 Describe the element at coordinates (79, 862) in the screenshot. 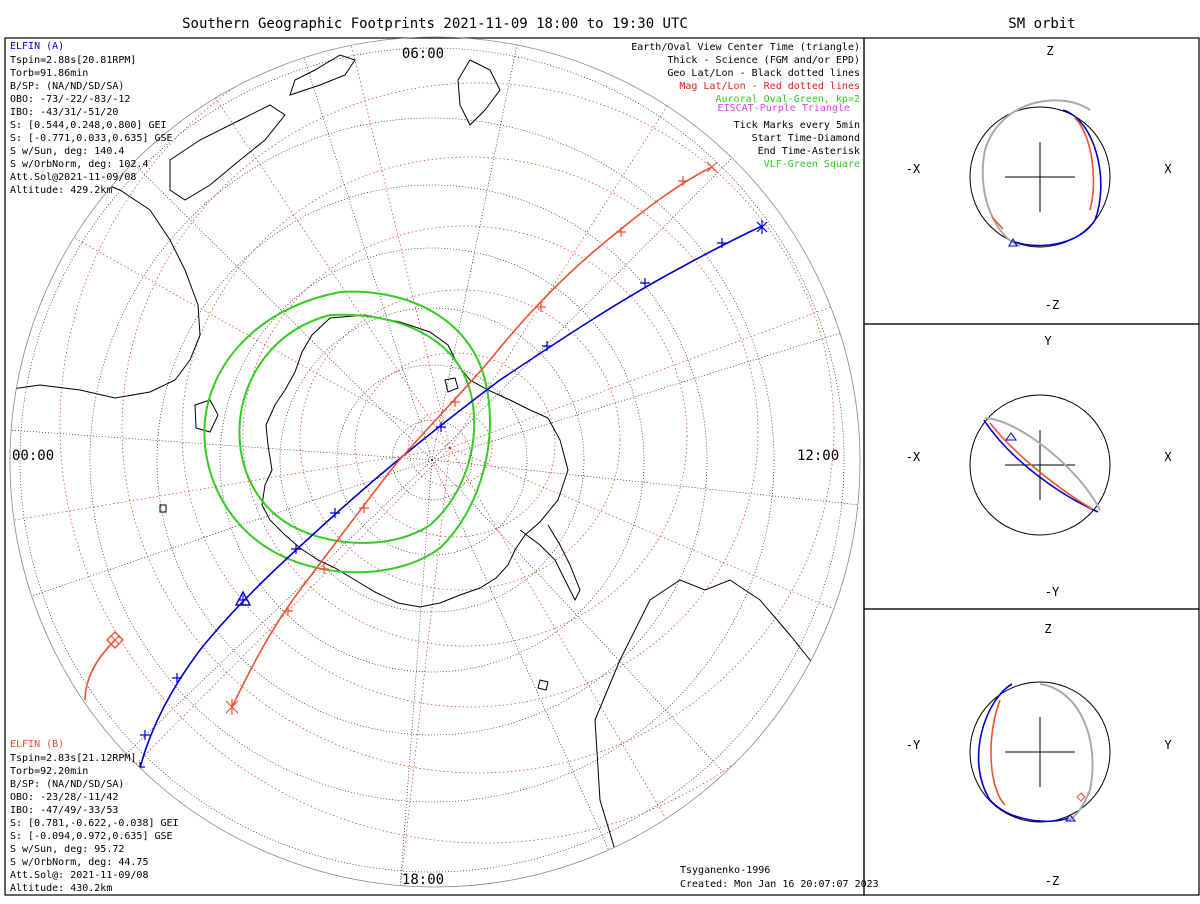

I see `svg-text: S w/OrbNorm, deg: 44.75` at that location.